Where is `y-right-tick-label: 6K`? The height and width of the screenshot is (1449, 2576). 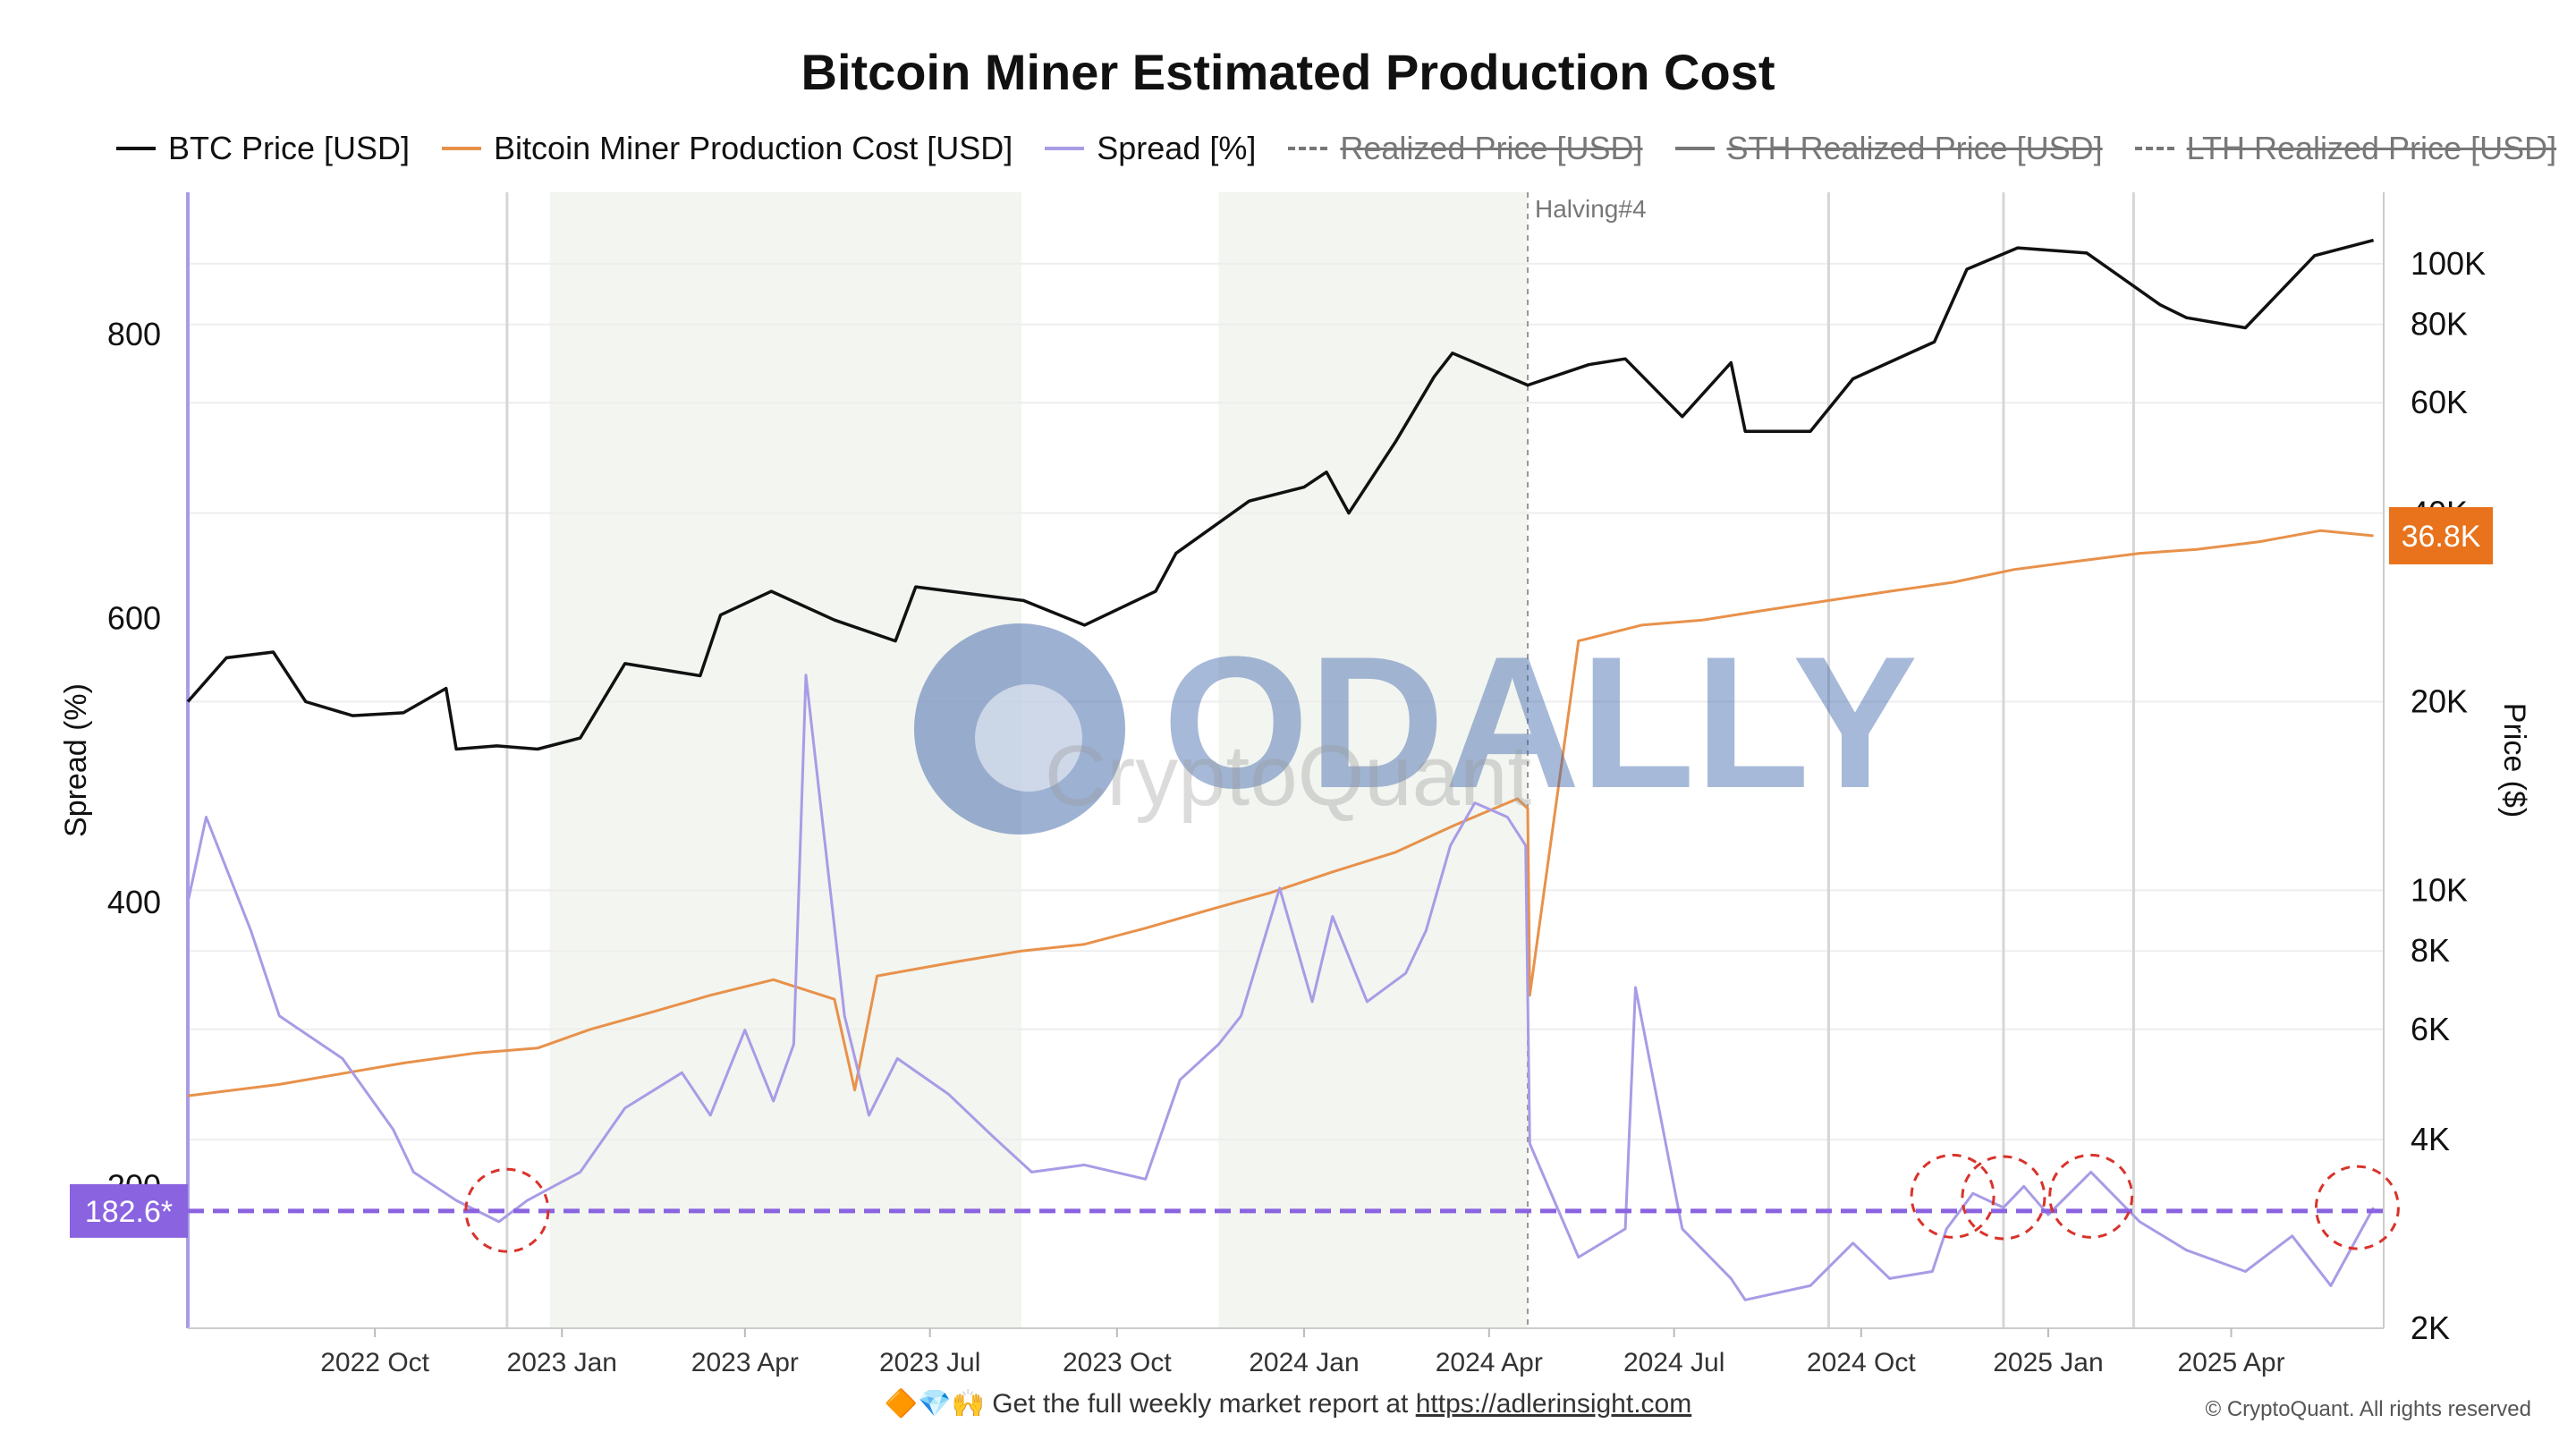 y-right-tick-label: 6K is located at coordinates (2430, 1029).